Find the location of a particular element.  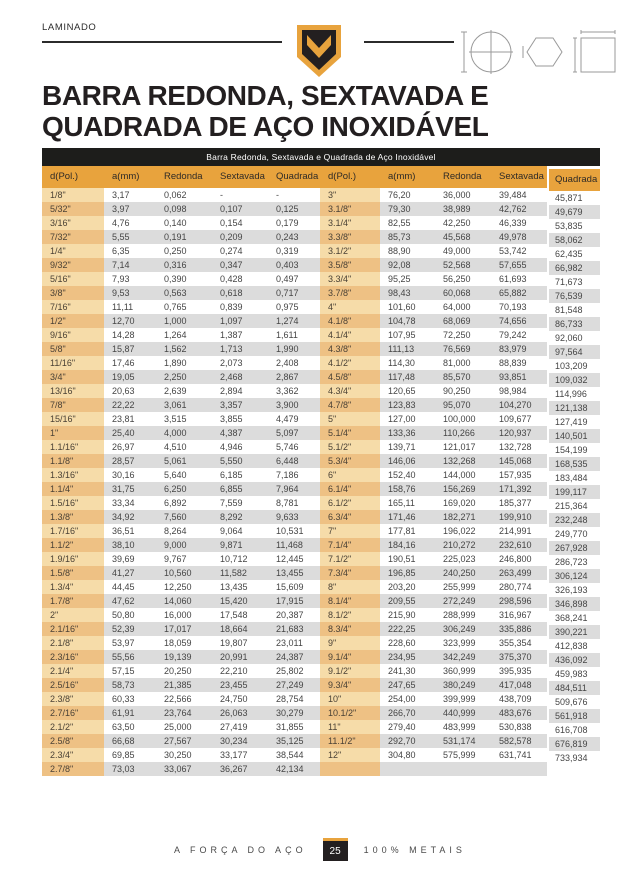

value-cell: 121,017 is located at coordinates (463, 447).